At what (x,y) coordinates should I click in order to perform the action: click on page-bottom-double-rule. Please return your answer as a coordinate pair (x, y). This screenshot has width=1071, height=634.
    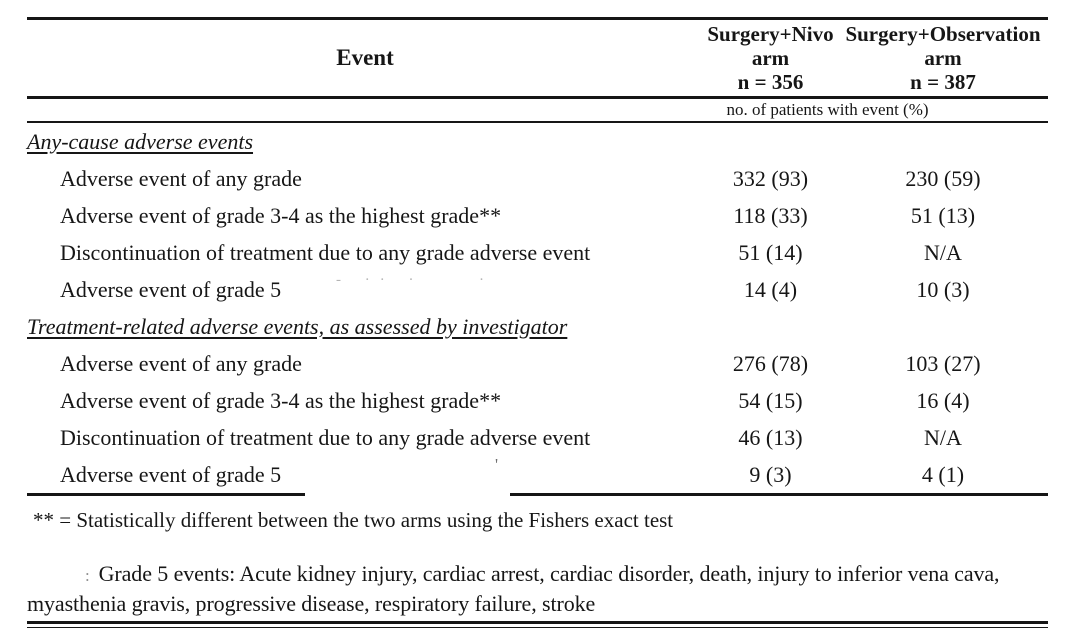
    Looking at the image, I should click on (537, 624).